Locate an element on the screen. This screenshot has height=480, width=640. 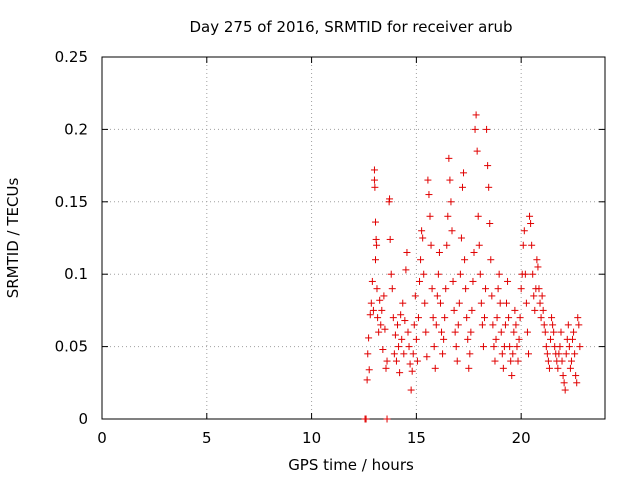
x-tick-label: 0 is located at coordinates (102, 438).